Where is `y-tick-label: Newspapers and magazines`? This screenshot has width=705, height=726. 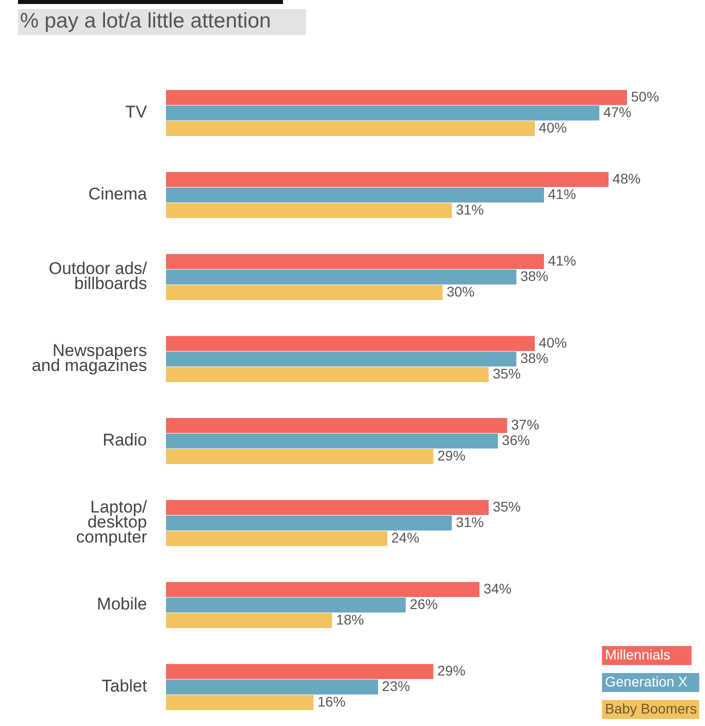
y-tick-label: Newspapers and magazines is located at coordinates (89, 358).